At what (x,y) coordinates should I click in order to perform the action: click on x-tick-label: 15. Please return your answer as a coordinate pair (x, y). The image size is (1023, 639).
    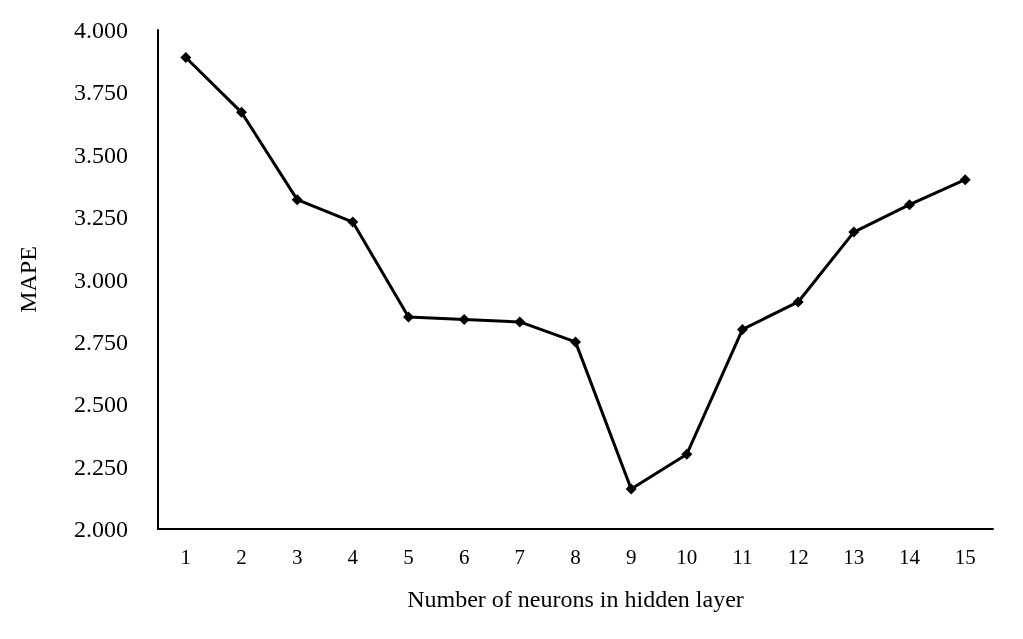
    Looking at the image, I should click on (965, 556).